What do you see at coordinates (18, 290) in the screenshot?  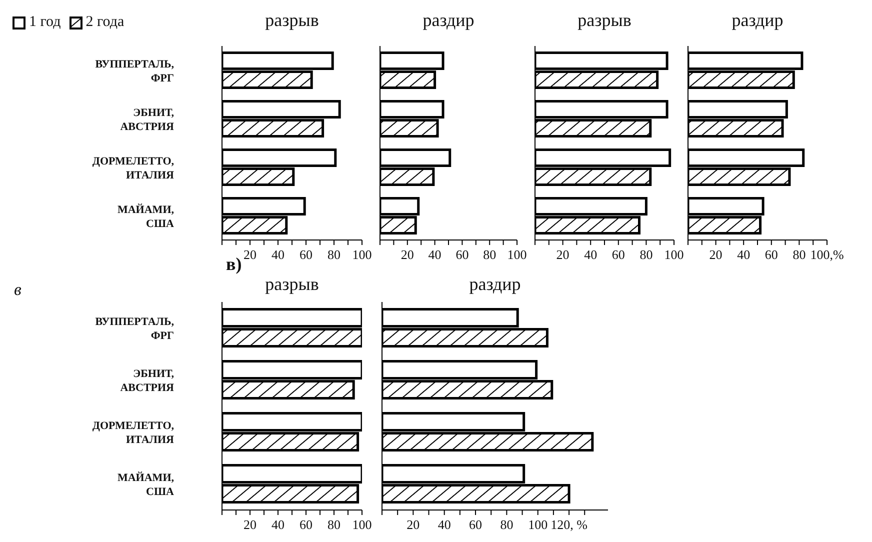 I see `text: в` at bounding box center [18, 290].